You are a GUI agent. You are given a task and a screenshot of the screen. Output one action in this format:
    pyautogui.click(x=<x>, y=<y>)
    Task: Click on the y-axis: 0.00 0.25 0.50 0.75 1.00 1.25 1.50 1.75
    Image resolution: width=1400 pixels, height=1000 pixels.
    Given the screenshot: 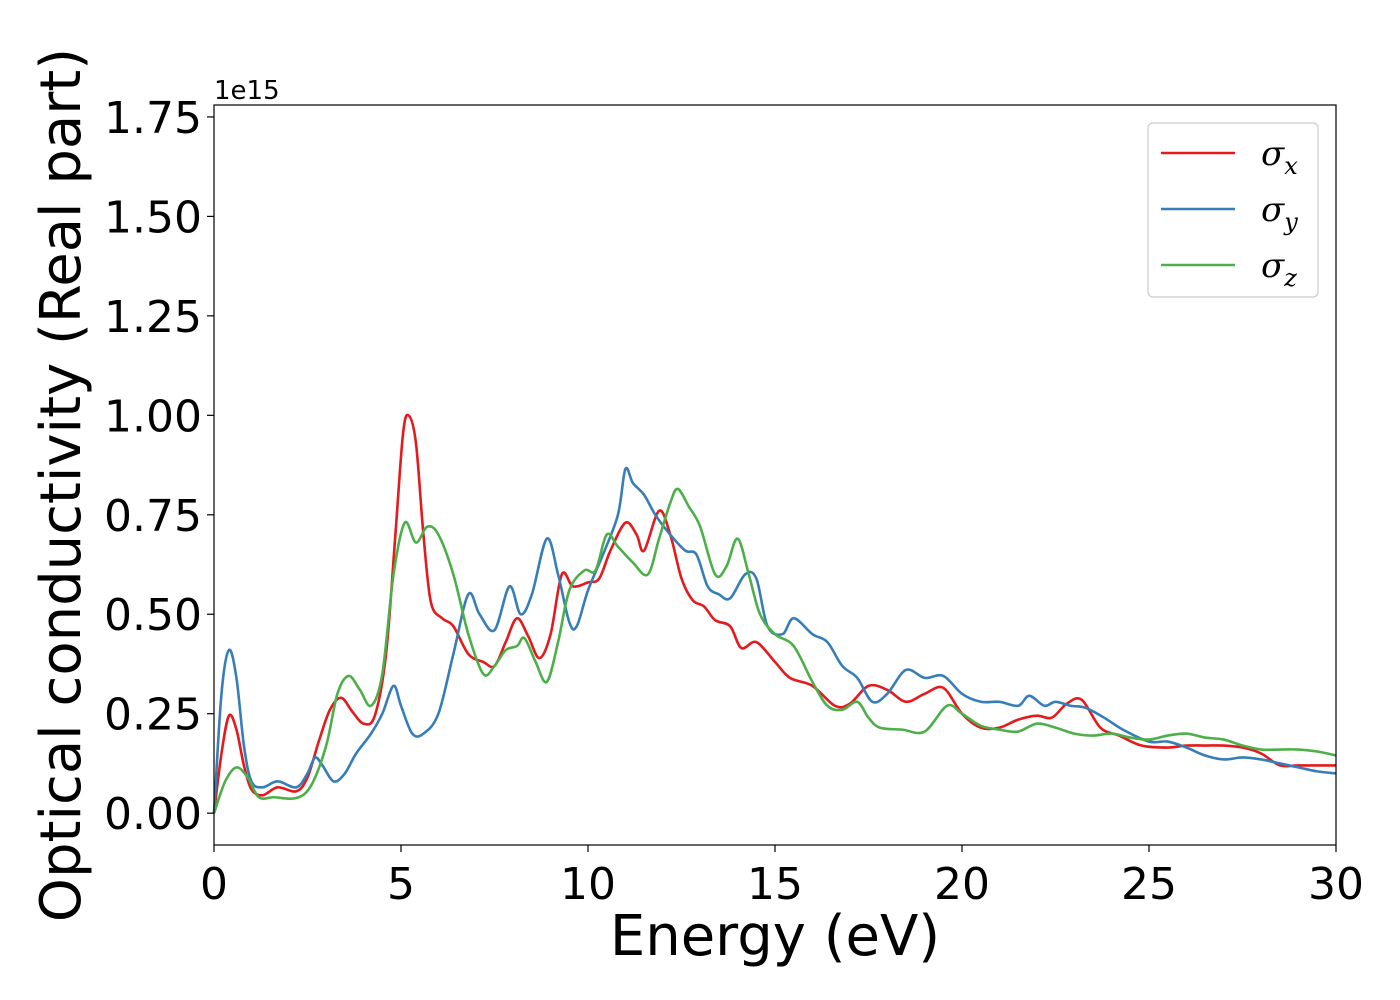 What is the action you would take?
    pyautogui.click(x=159, y=466)
    